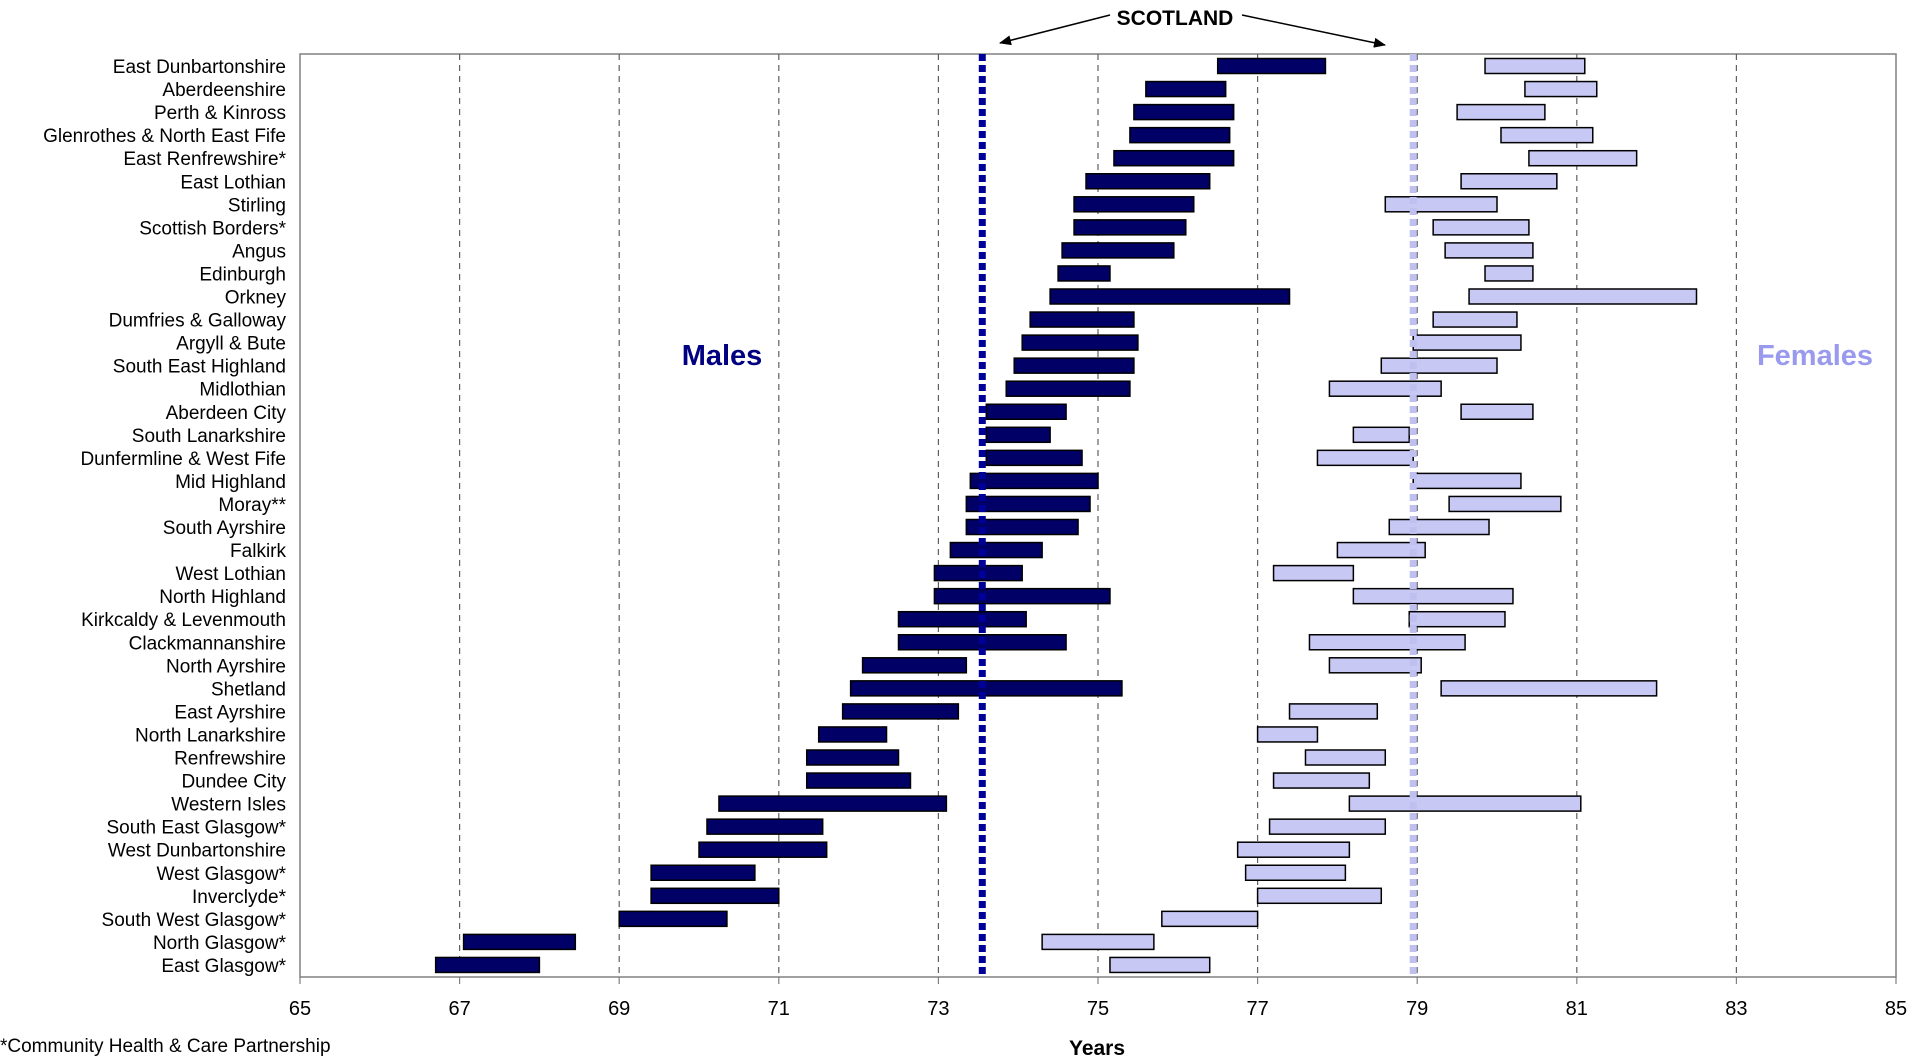  Describe the element at coordinates (256, 298) in the screenshot. I see `category-label: Orkney` at that location.